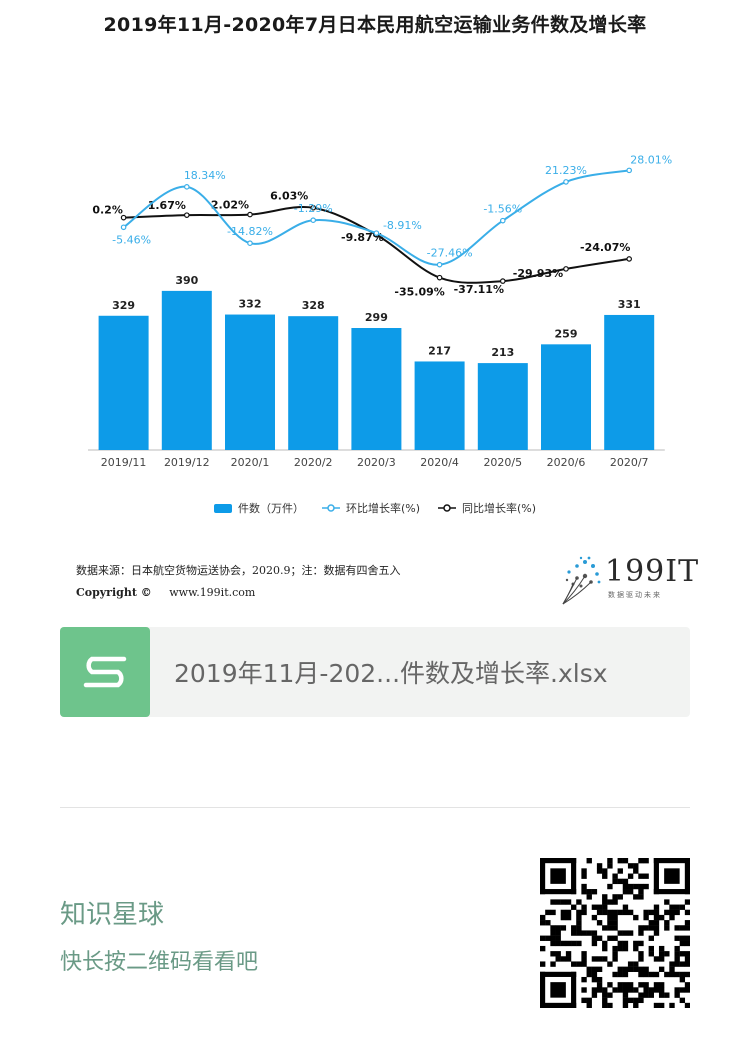 This screenshot has width=750, height=1058. Describe the element at coordinates (123, 305) in the screenshot. I see `bar-value-label: 329` at that location.